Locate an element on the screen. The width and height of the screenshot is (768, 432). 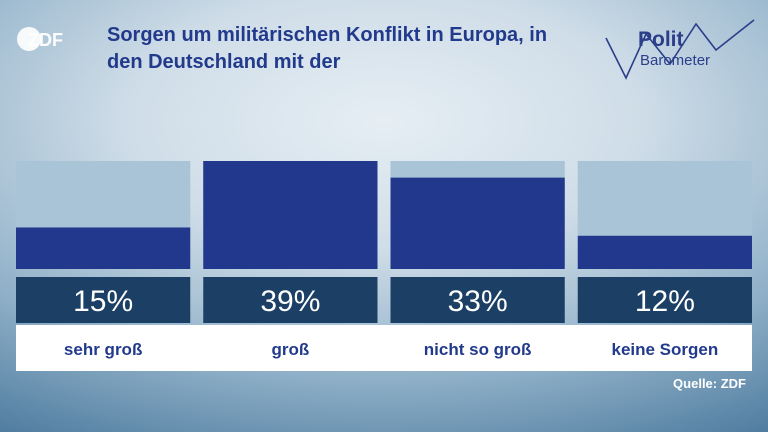
category-label: groß is located at coordinates (290, 349).